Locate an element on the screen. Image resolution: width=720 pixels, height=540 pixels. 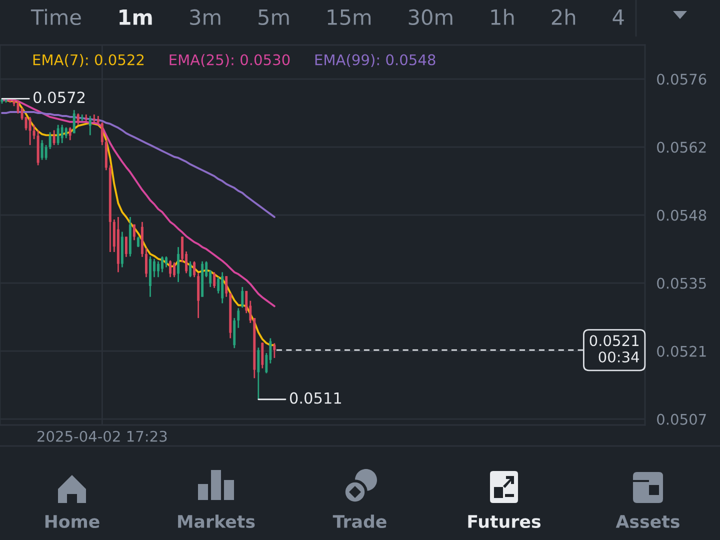
annotation: 0.0572 is located at coordinates (59, 98).